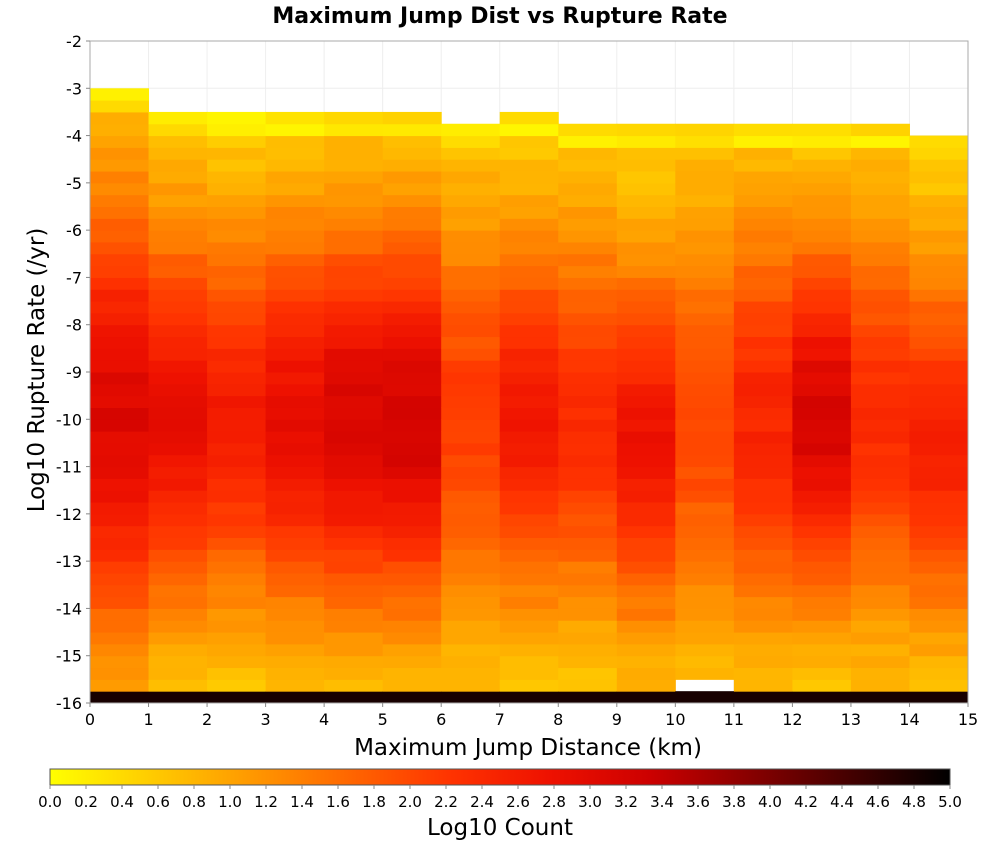 The height and width of the screenshot is (850, 1000). Describe the element at coordinates (74, 41) in the screenshot. I see `y-tick-label: -2` at that location.